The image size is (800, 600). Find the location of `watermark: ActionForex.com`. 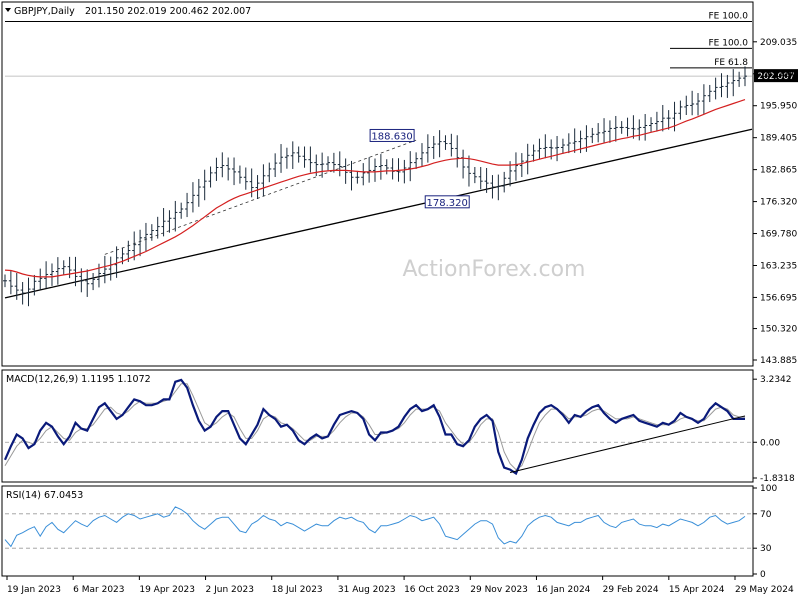

watermark: ActionForex.com is located at coordinates (494, 269).